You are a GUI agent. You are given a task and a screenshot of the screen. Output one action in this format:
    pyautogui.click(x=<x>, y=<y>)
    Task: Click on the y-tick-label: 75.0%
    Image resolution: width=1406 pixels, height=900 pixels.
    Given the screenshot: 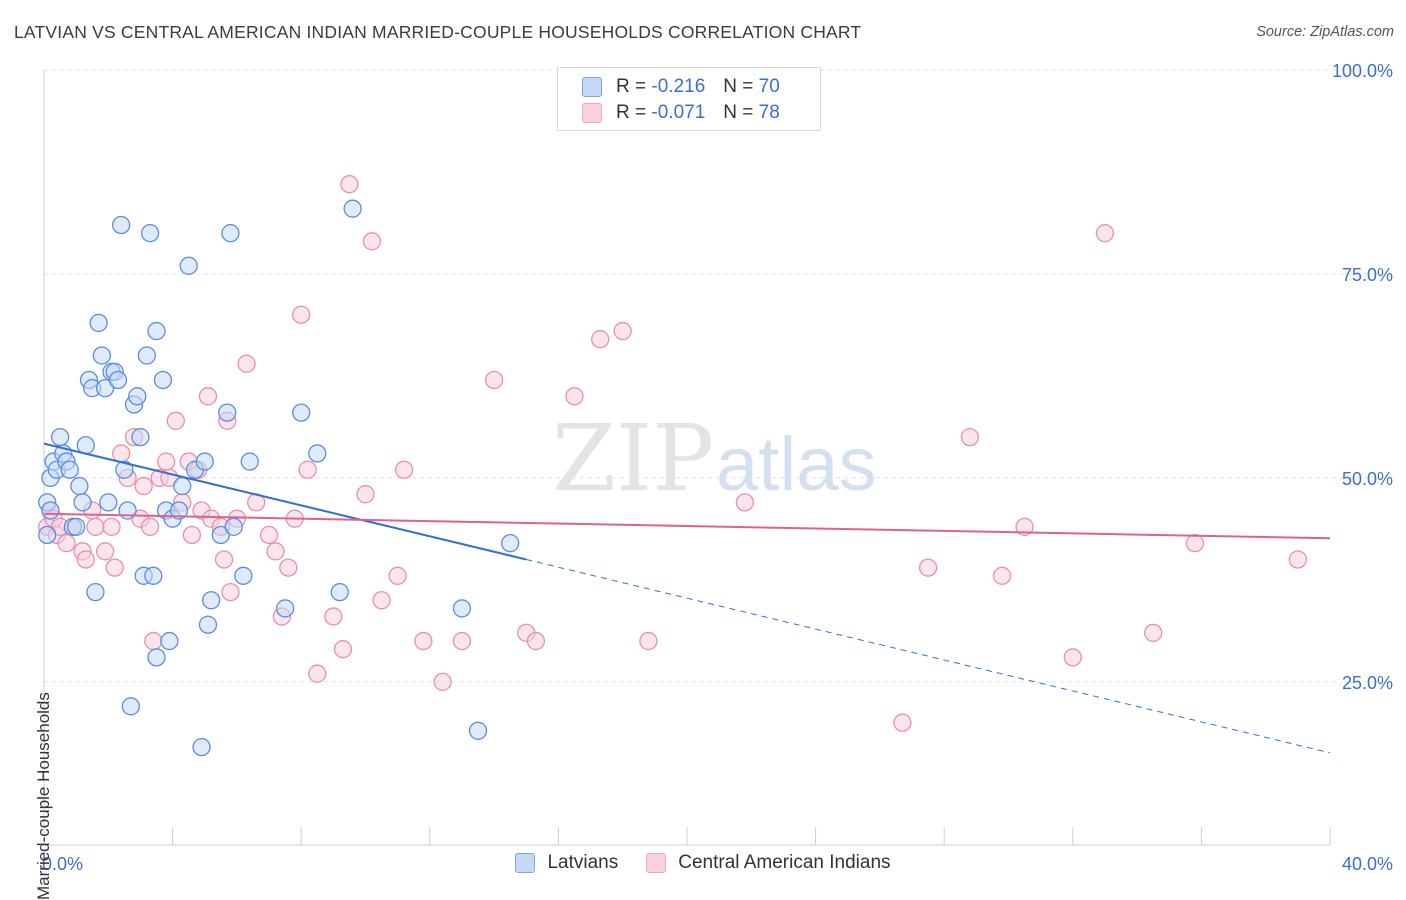 What is the action you would take?
    pyautogui.click(x=1367, y=275)
    